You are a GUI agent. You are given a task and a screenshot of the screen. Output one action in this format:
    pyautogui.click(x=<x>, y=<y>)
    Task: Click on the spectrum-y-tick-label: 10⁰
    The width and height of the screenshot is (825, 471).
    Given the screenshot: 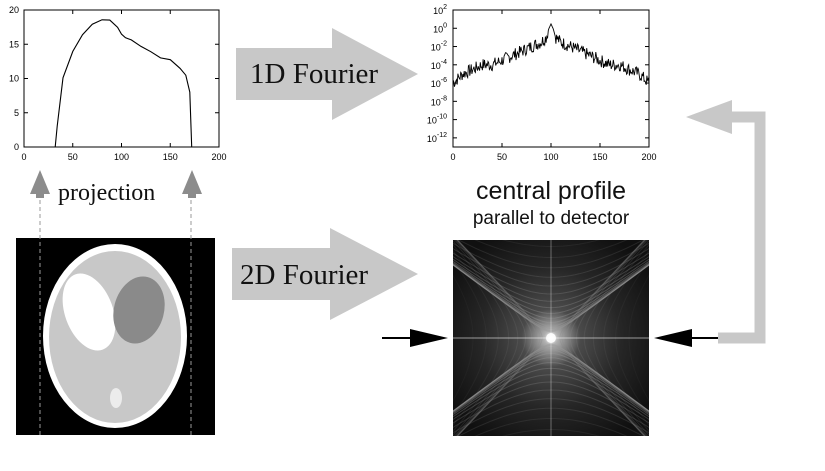 What is the action you would take?
    pyautogui.click(x=440, y=28)
    